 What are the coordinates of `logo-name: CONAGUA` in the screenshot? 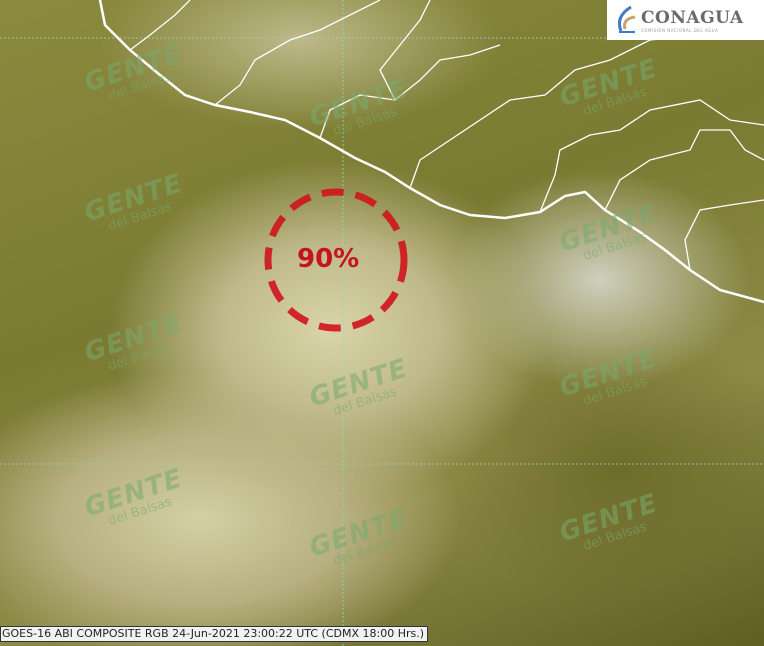 It's located at (692, 17).